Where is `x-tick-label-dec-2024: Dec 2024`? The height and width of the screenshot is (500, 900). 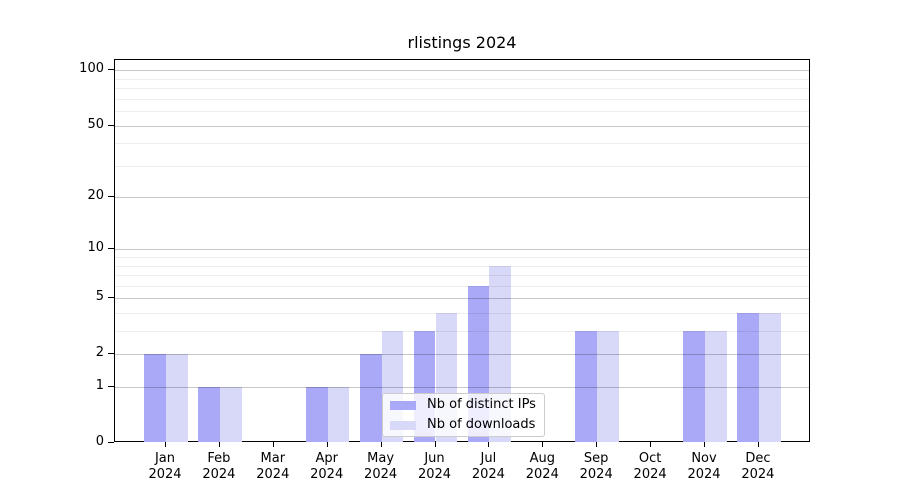
x-tick-label-dec-2024: Dec 2024 is located at coordinates (758, 466).